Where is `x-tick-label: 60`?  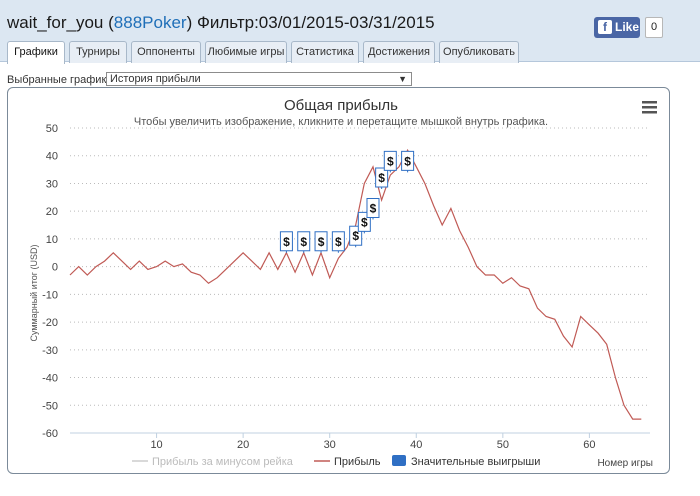
x-tick-label: 60 is located at coordinates (589, 445).